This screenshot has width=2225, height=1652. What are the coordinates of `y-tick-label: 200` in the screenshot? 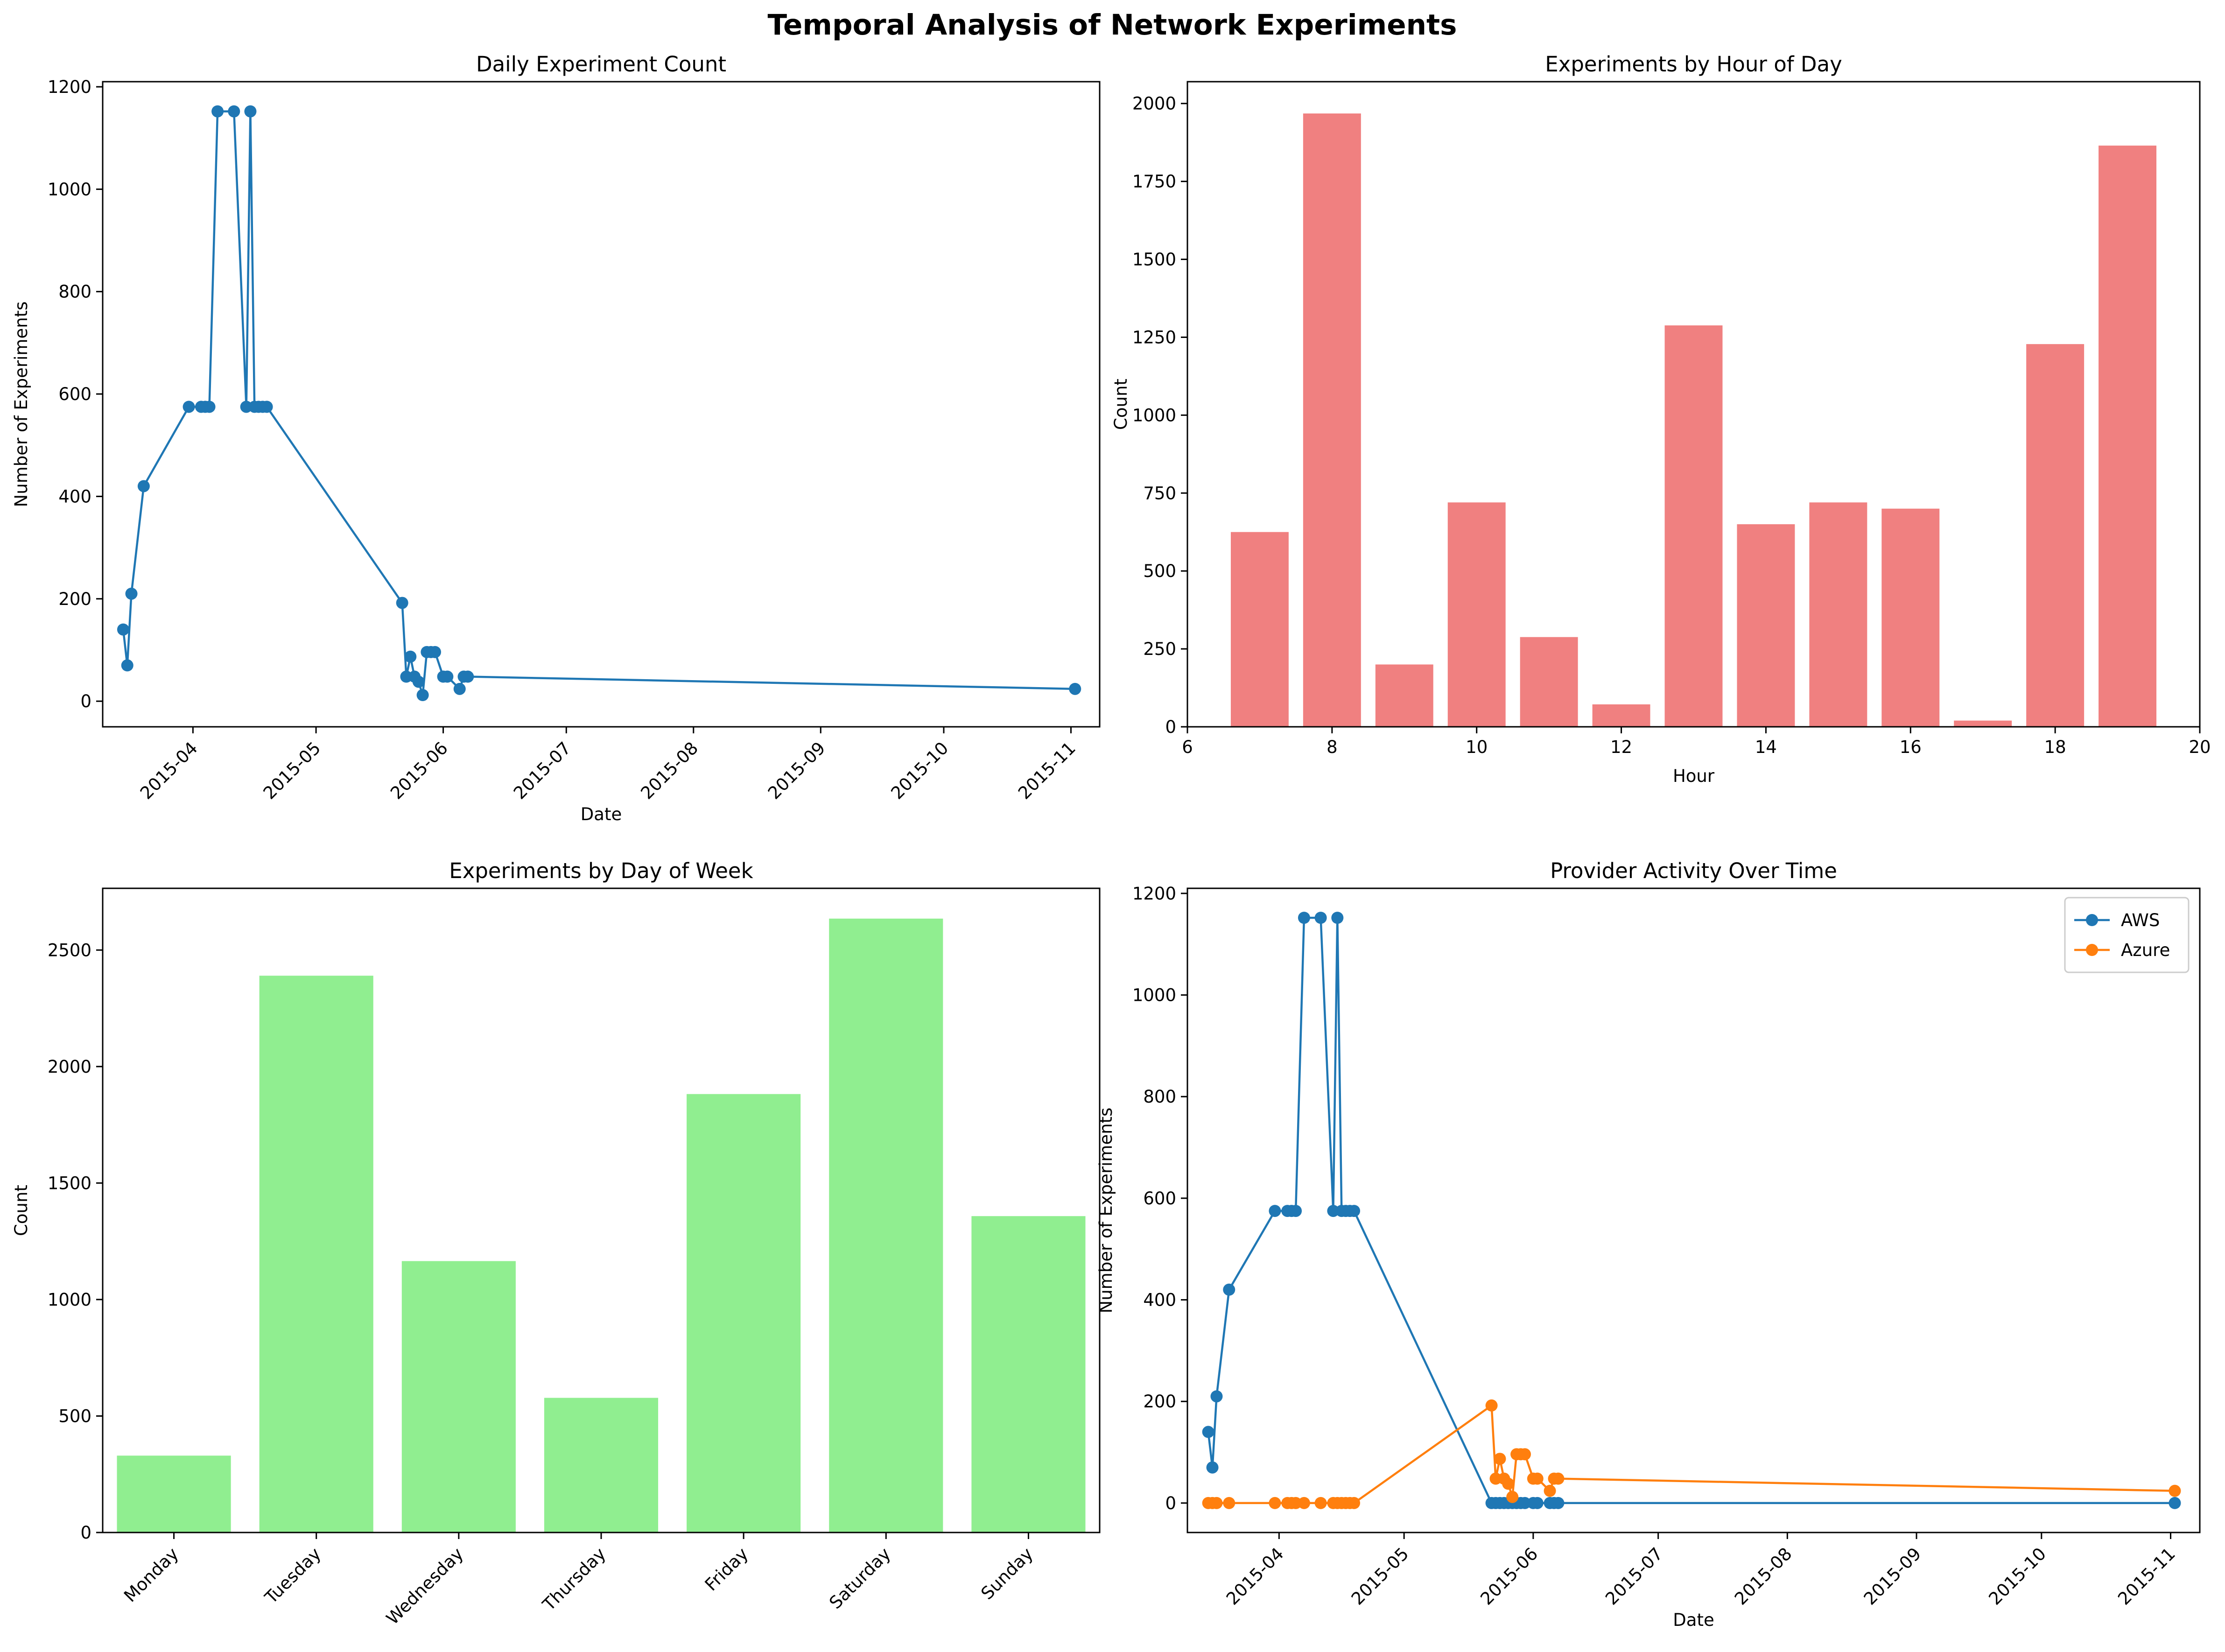 It's located at (74, 599).